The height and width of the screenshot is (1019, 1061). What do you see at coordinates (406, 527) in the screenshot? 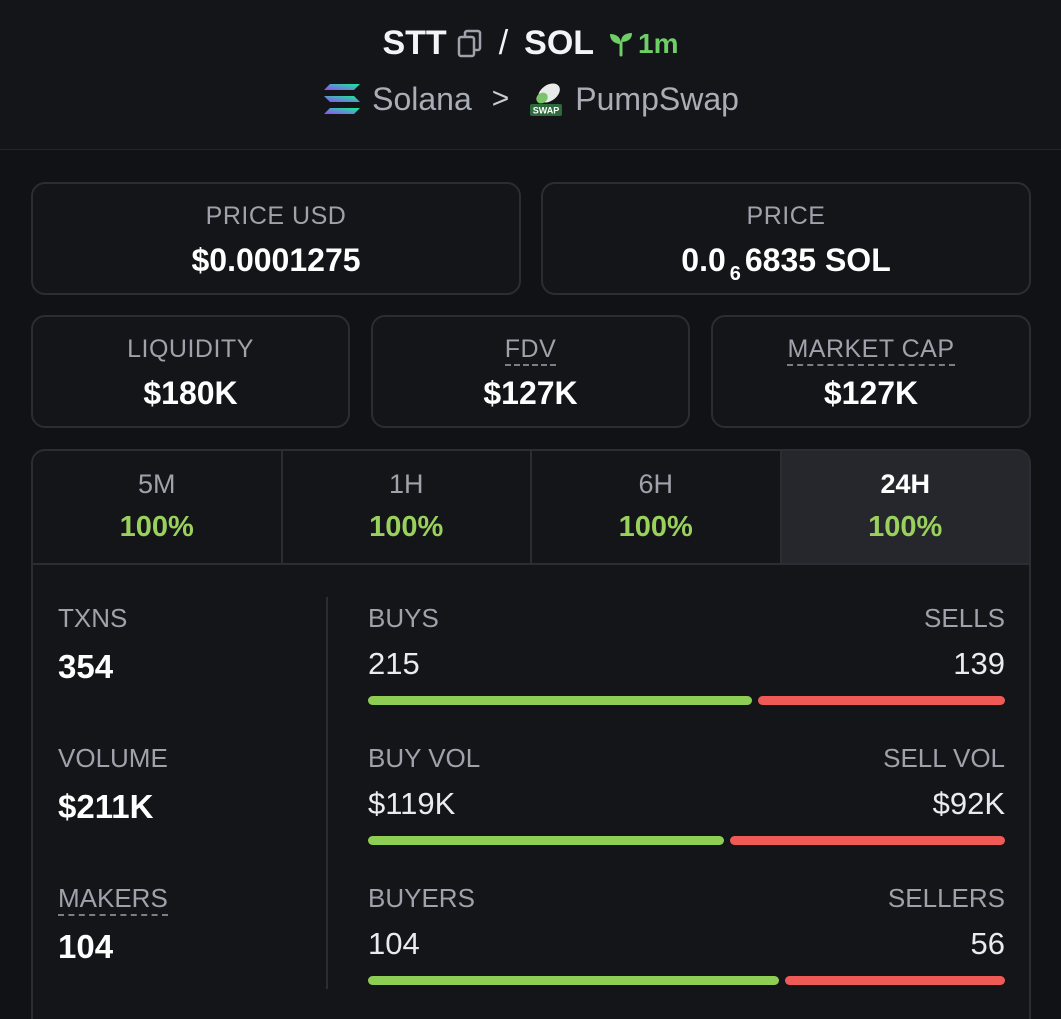
I see `tab-1h-change: 100%` at bounding box center [406, 527].